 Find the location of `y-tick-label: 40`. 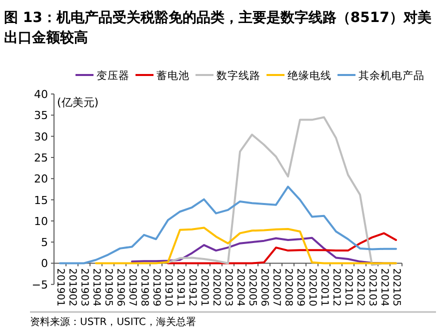

y-tick-label: 40 is located at coordinates (41, 94).